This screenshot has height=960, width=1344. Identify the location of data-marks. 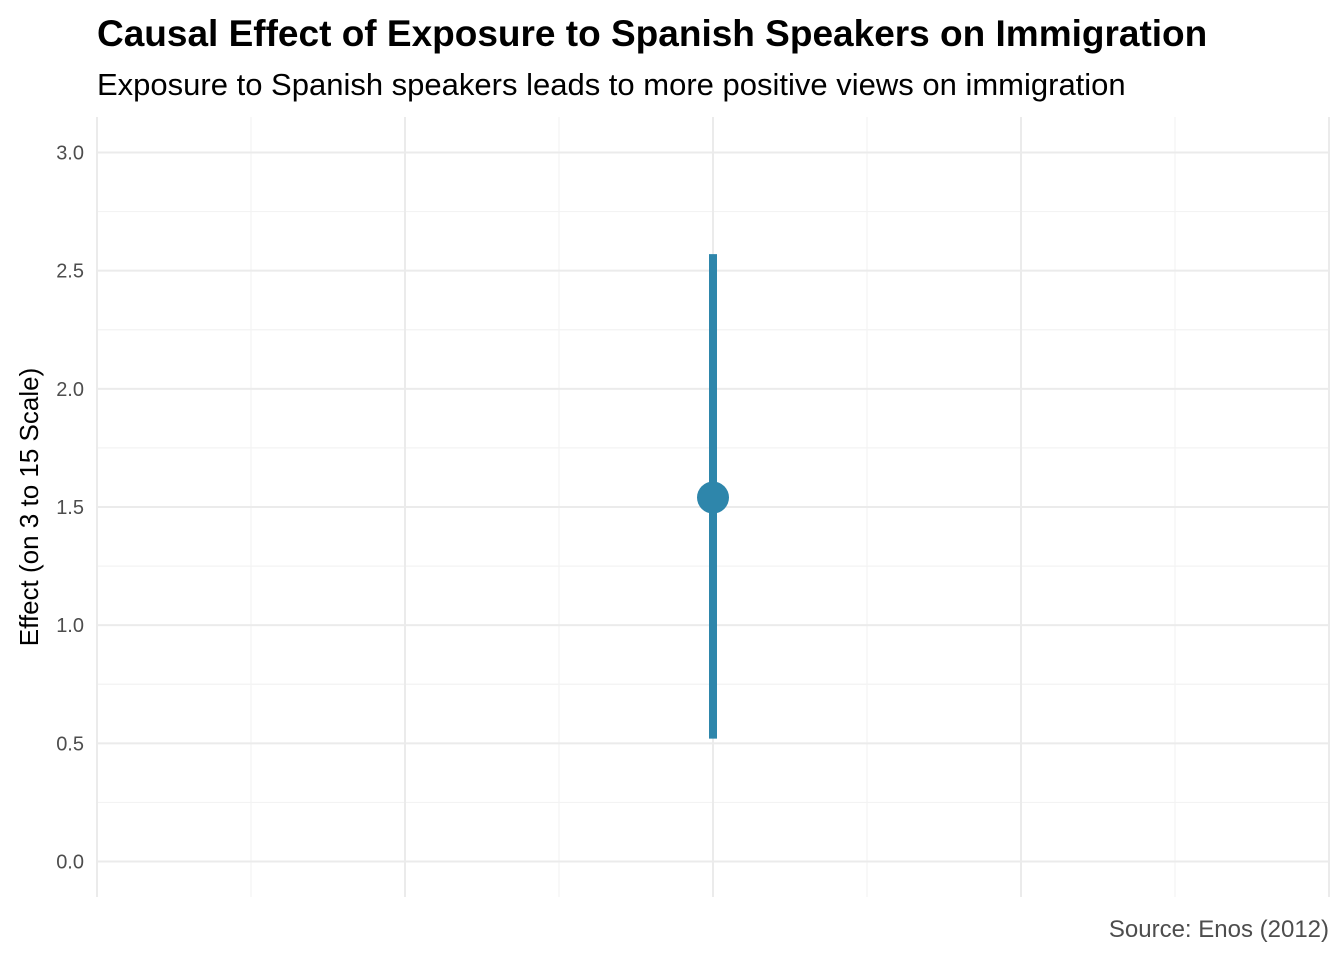
(713, 496).